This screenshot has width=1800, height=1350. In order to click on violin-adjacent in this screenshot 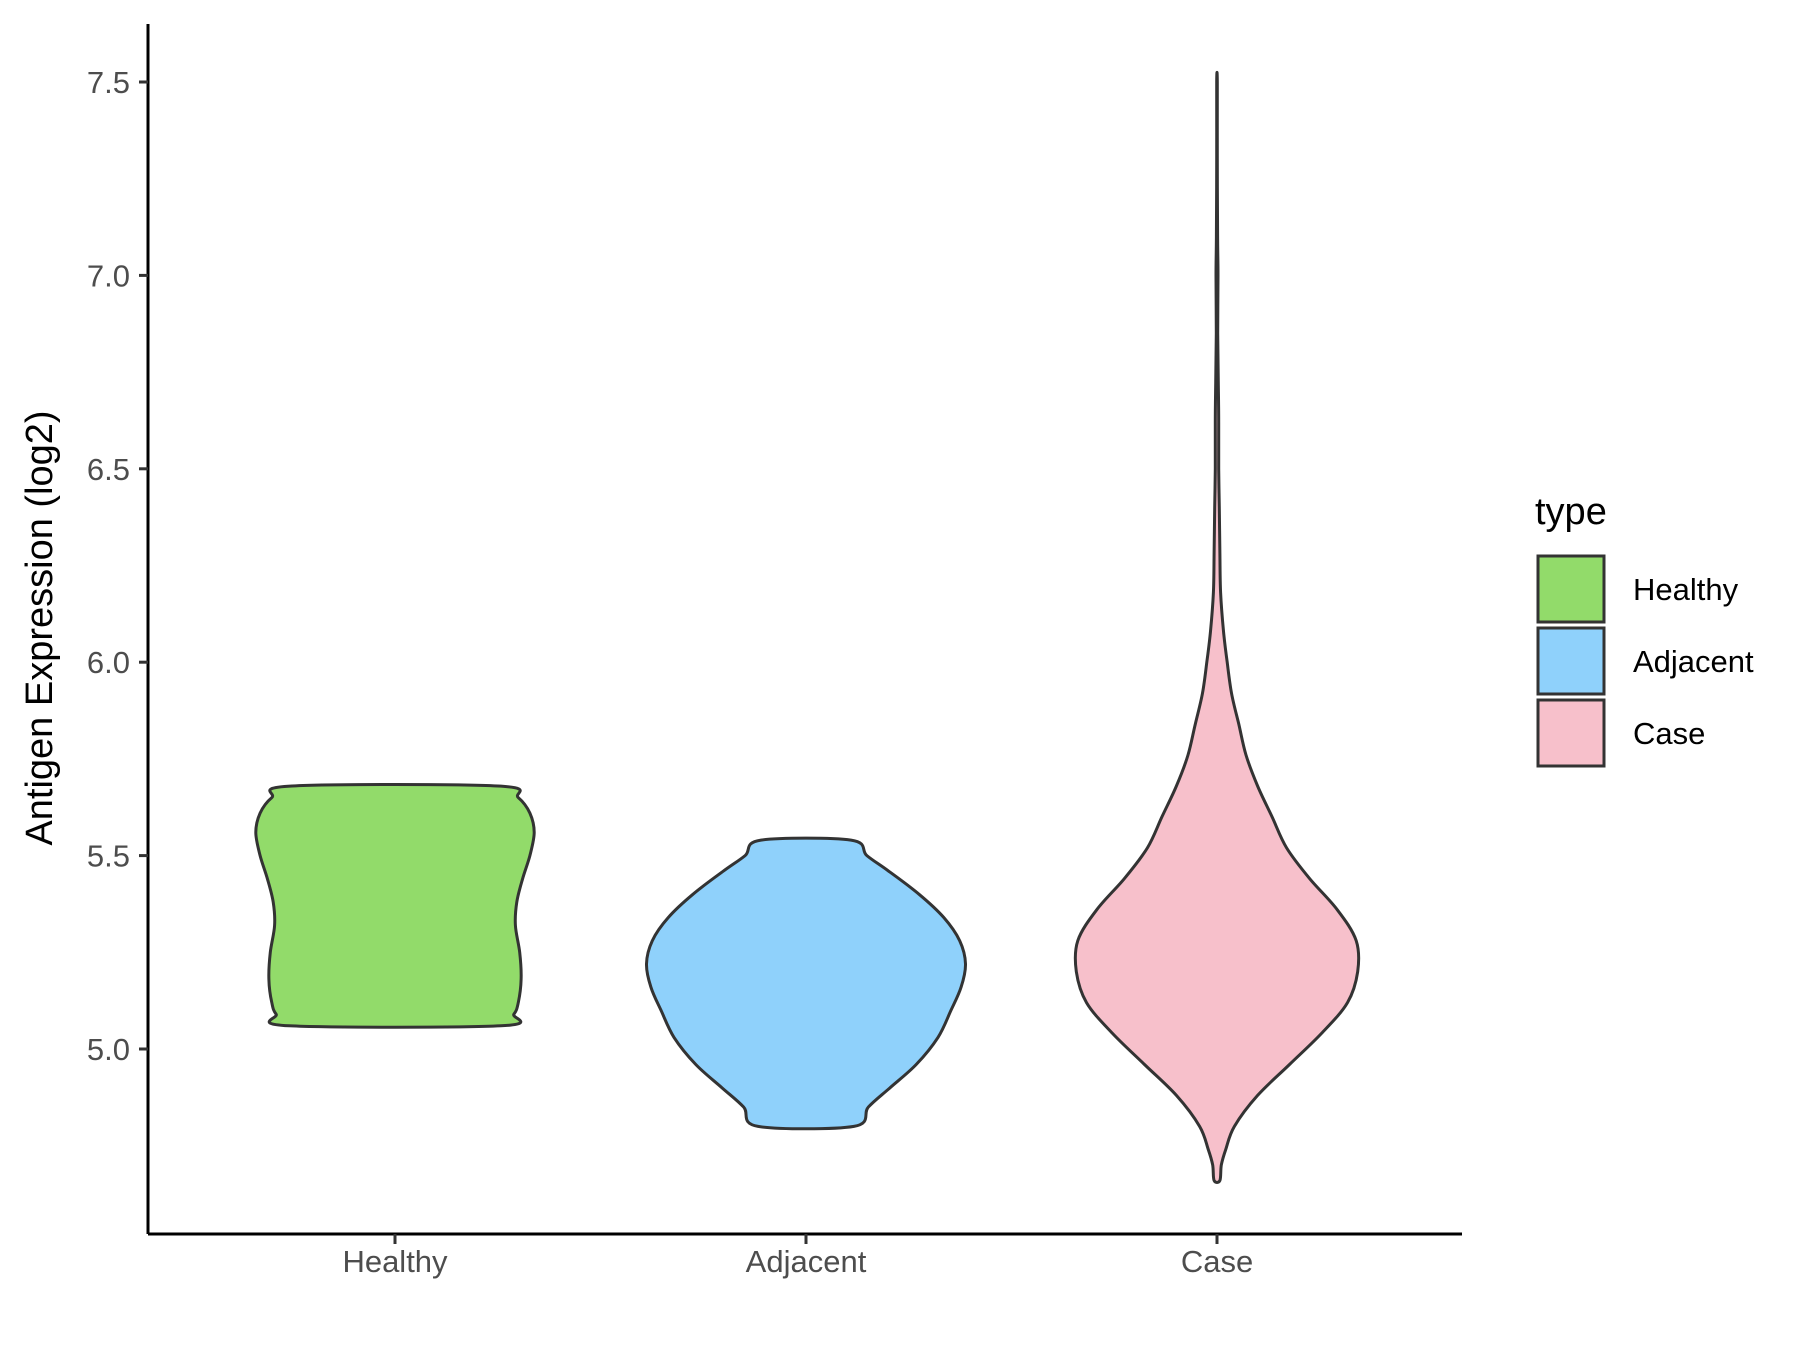, I will do `click(806, 983)`.